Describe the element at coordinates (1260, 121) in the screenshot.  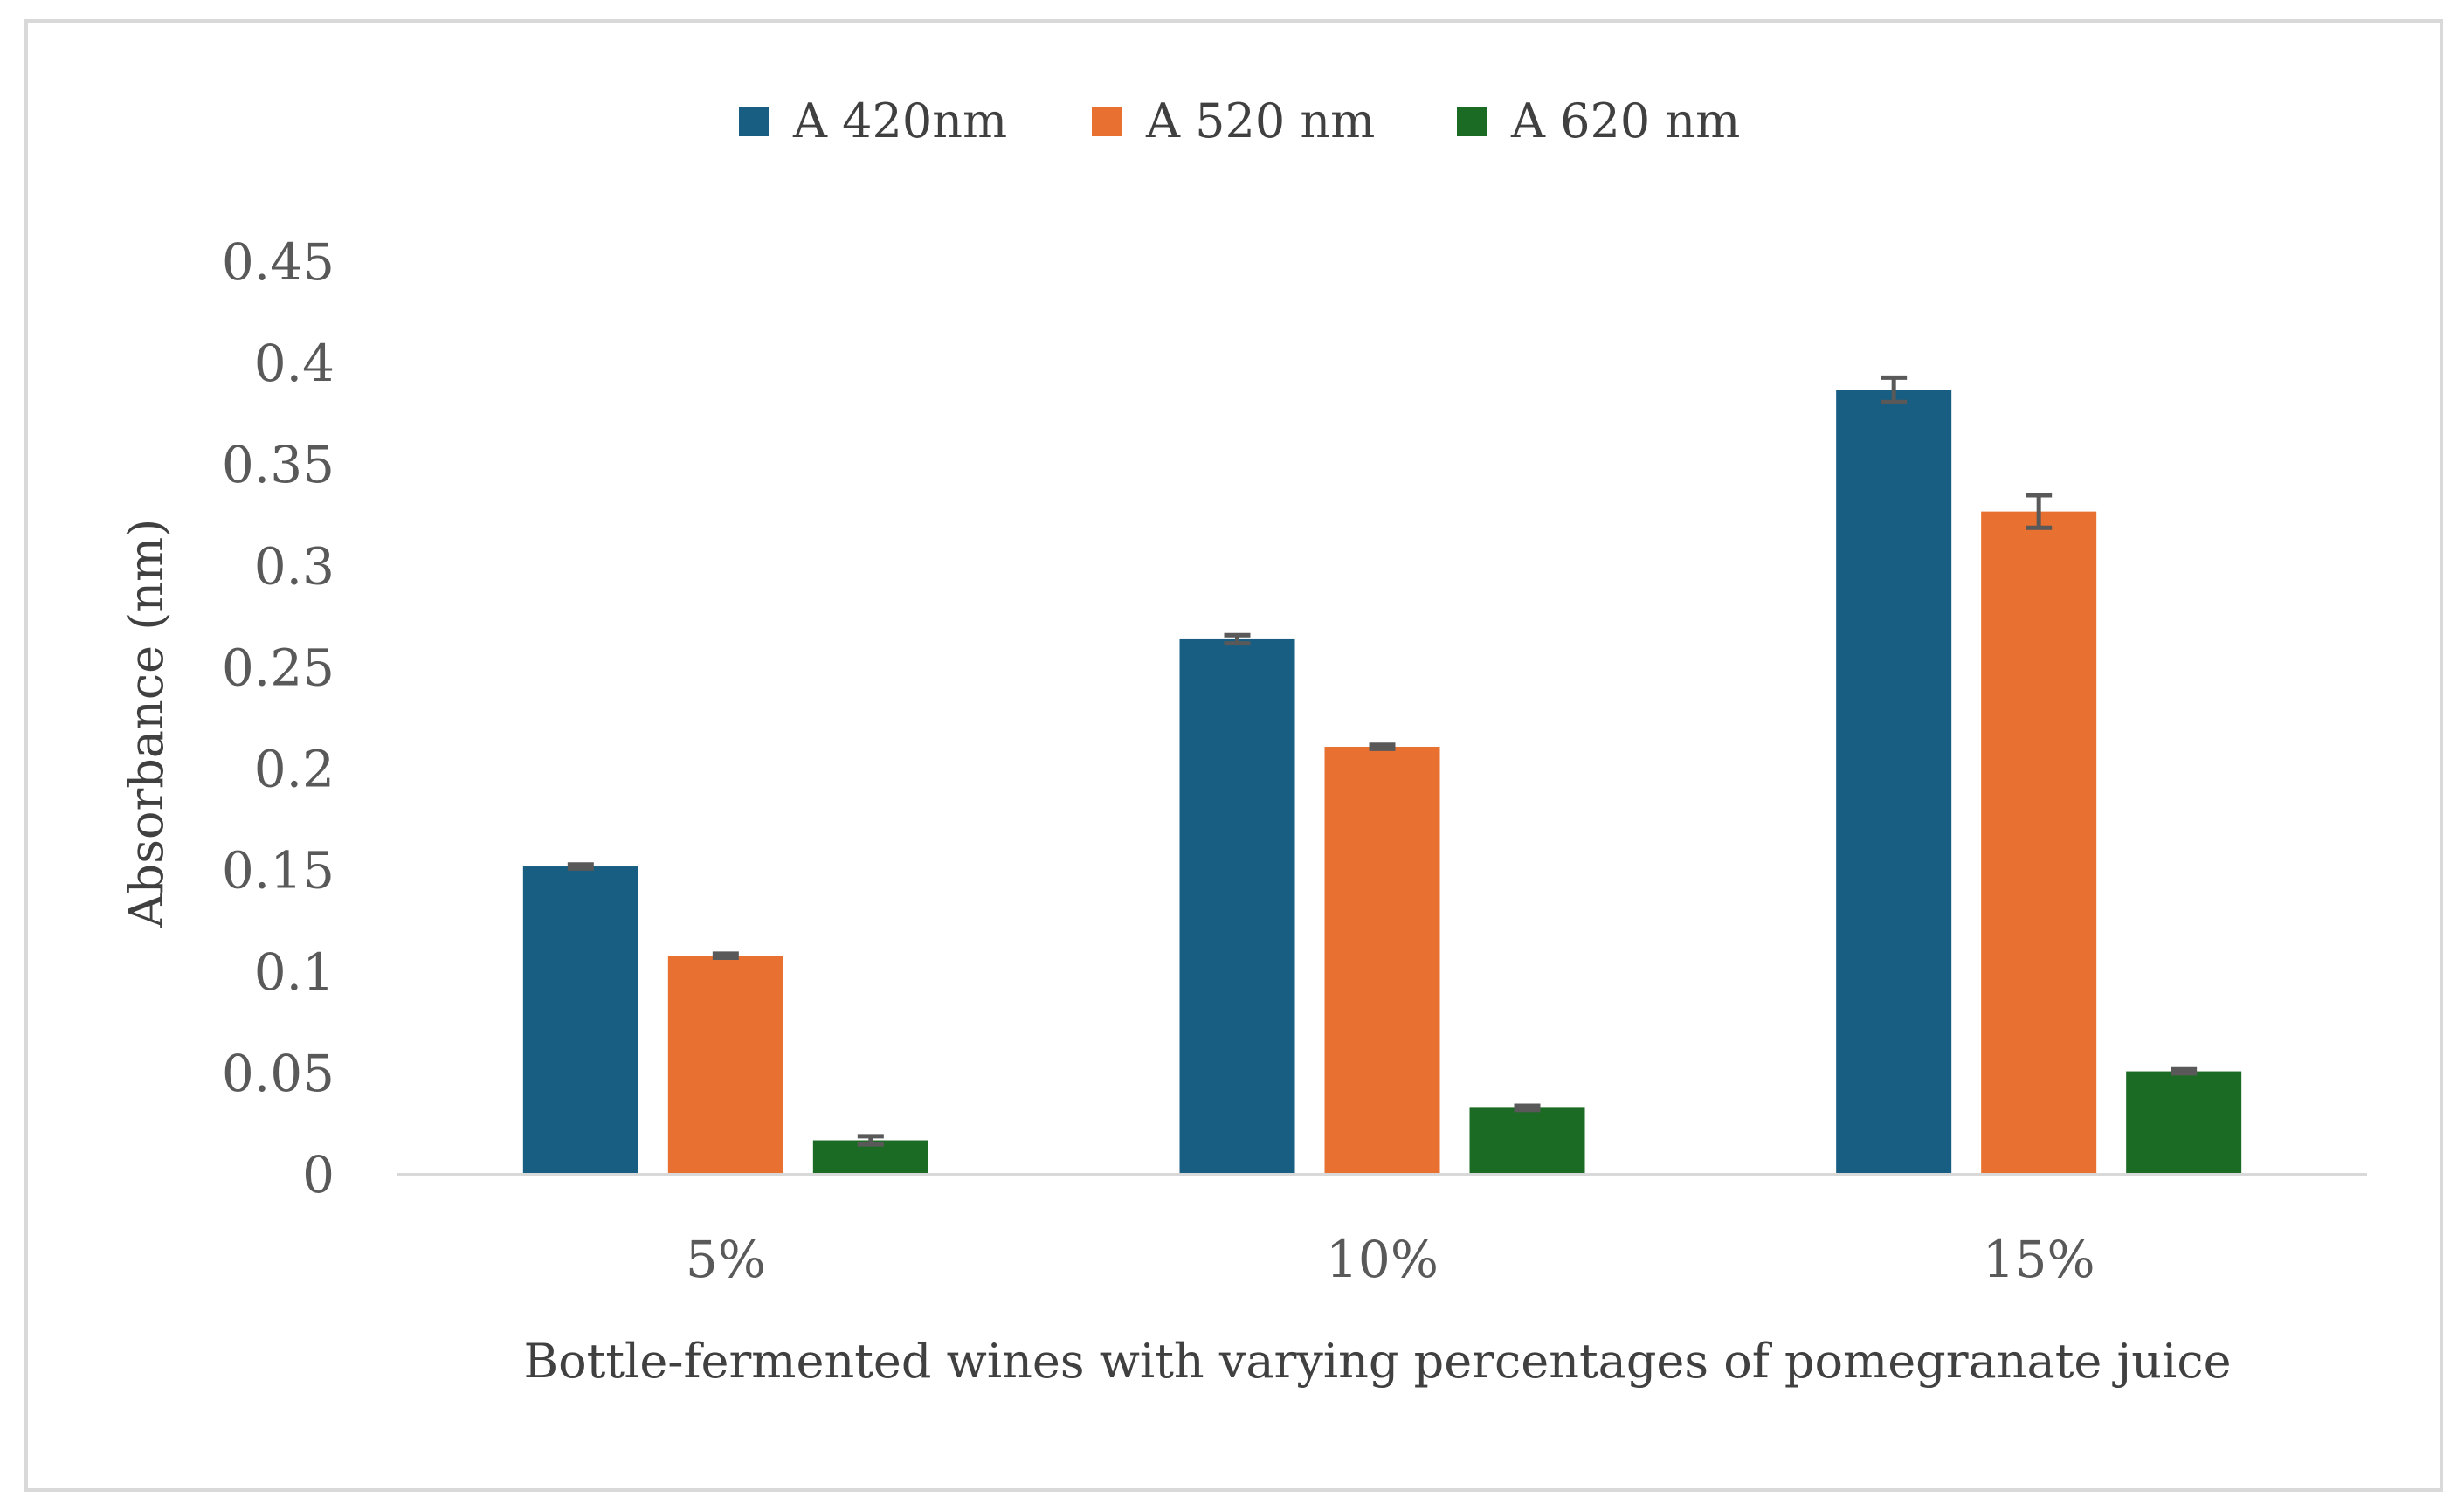
I see `legend-label: A 520 nm` at that location.